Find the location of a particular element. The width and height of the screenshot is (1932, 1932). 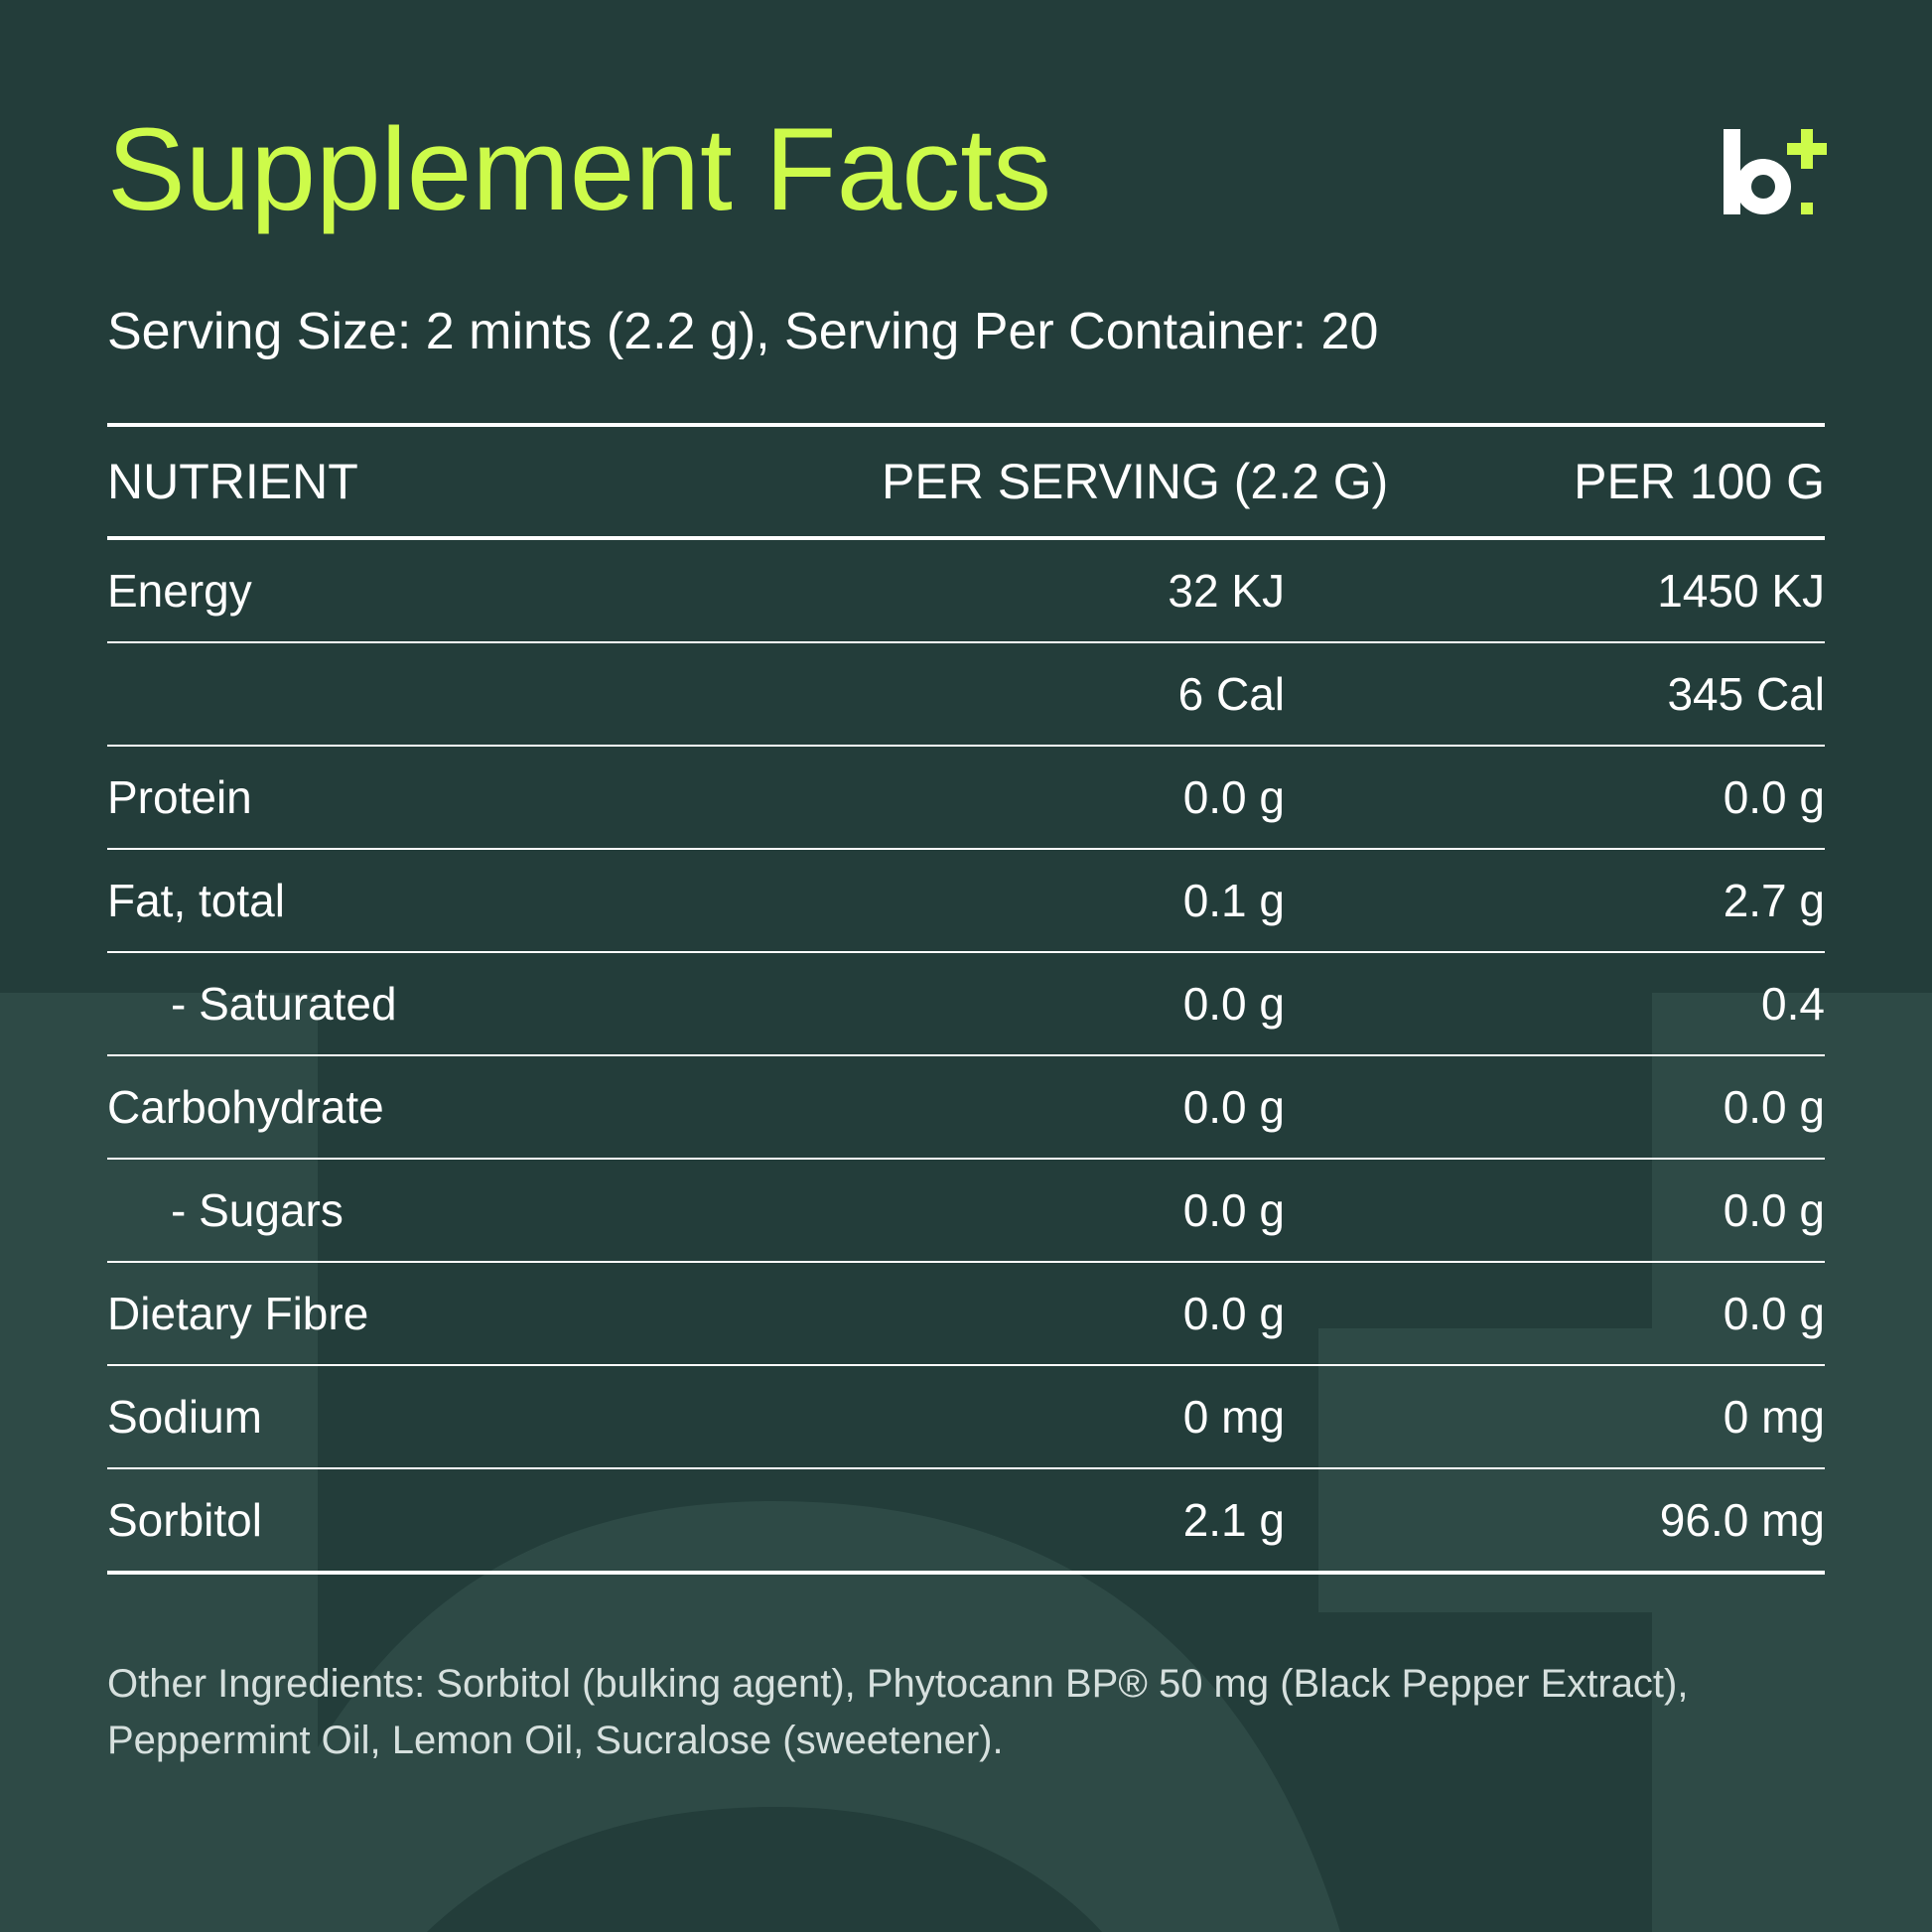

table-row: - Sugars 0.0 g 0.0 g is located at coordinates (966, 1212).